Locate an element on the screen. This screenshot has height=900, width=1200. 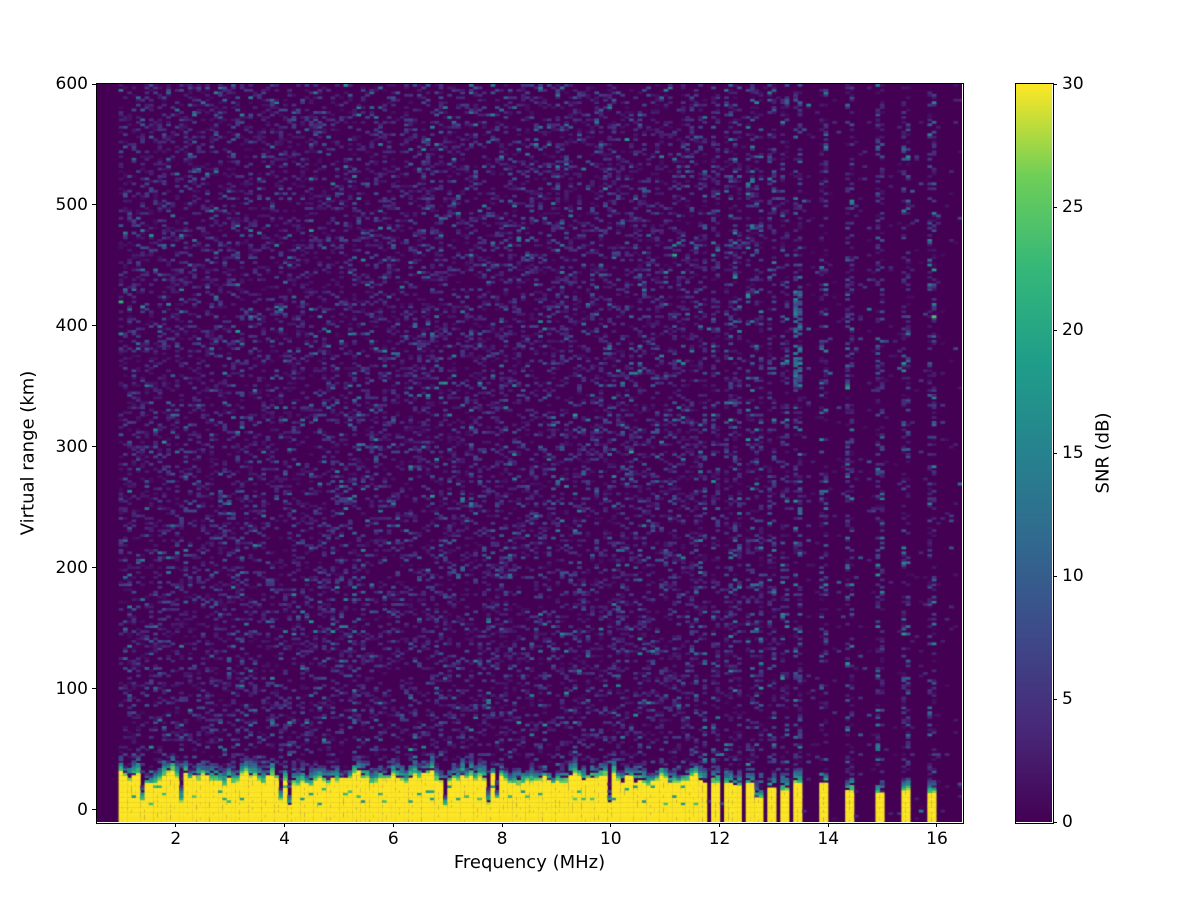
colorbar-tick-label: 25 is located at coordinates (1073, 207).